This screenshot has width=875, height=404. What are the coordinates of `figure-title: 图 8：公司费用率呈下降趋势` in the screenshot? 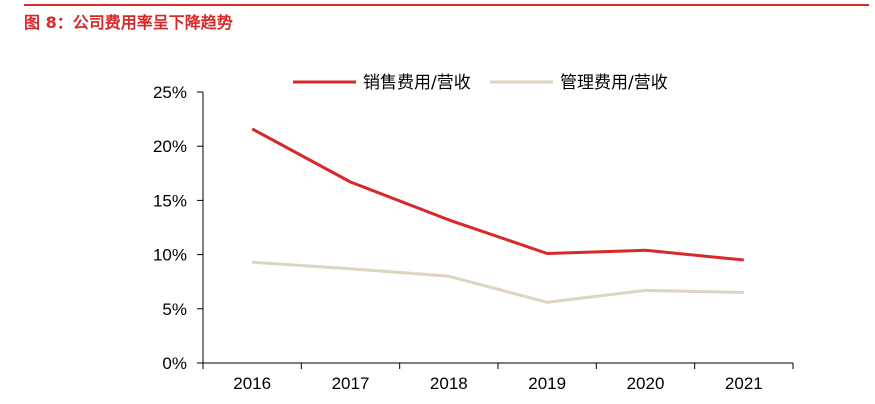 It's located at (128, 22).